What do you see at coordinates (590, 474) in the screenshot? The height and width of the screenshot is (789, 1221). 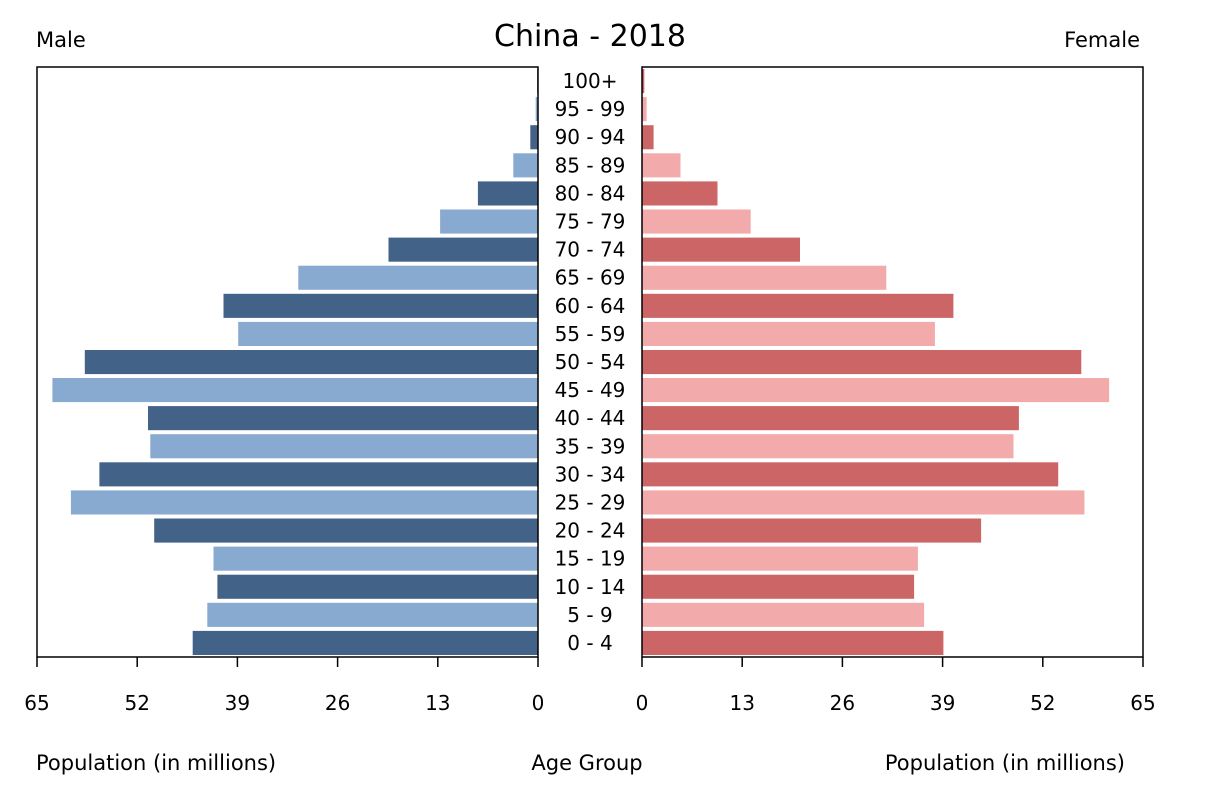 I see `age-group-label: 30 - 34` at bounding box center [590, 474].